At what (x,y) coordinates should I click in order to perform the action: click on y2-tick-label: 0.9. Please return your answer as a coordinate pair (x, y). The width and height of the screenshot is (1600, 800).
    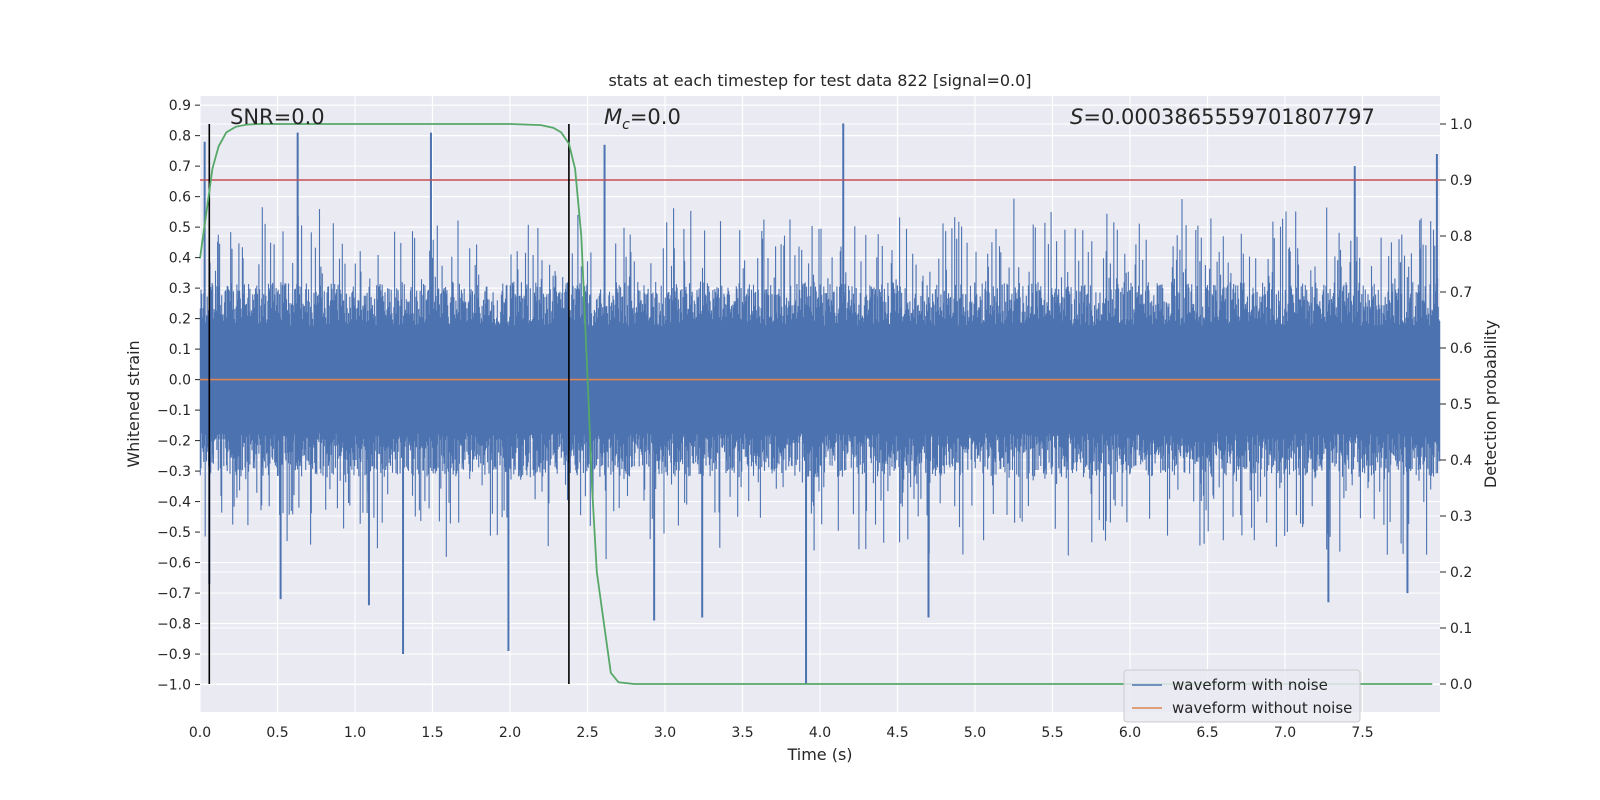
    Looking at the image, I should click on (1461, 181).